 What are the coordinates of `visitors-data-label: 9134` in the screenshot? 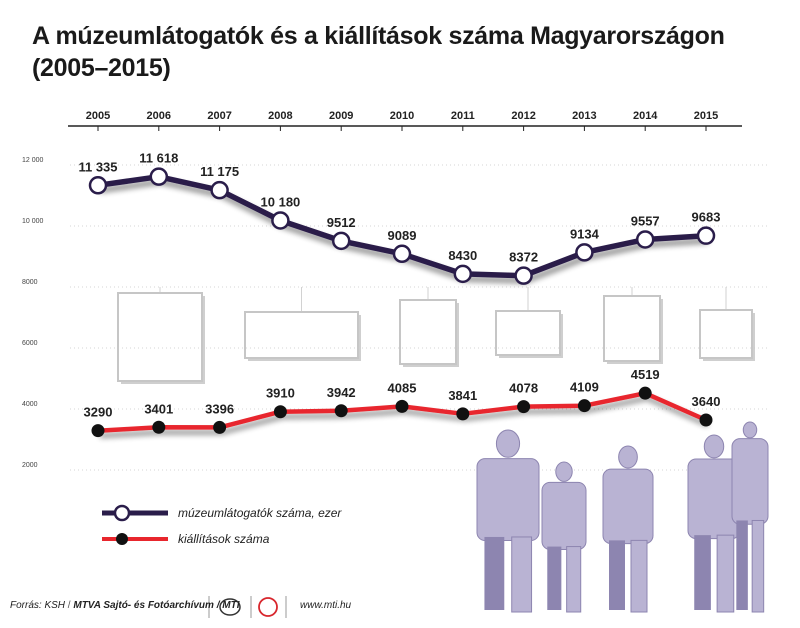 It's located at (585, 233).